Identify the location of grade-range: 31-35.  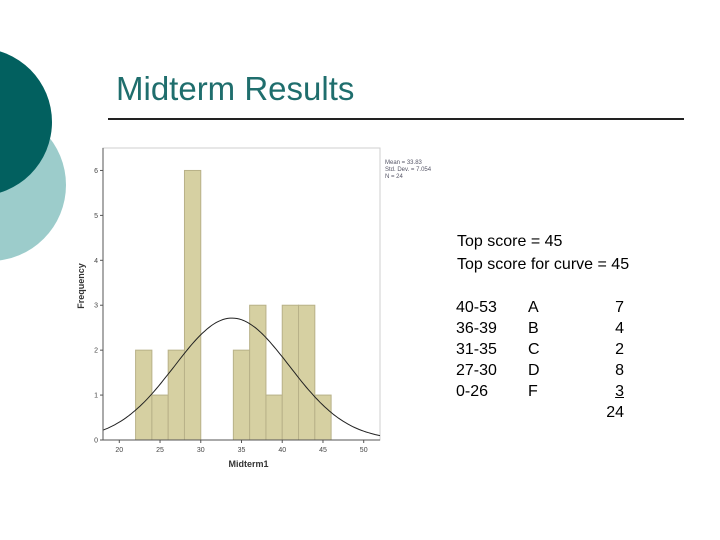
(476, 349).